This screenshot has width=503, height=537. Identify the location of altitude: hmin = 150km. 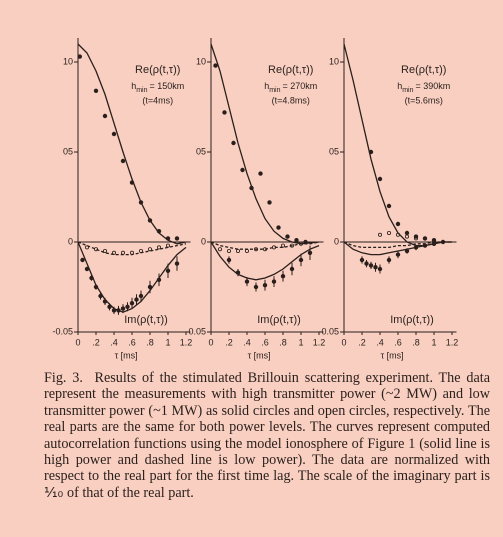
(157, 87).